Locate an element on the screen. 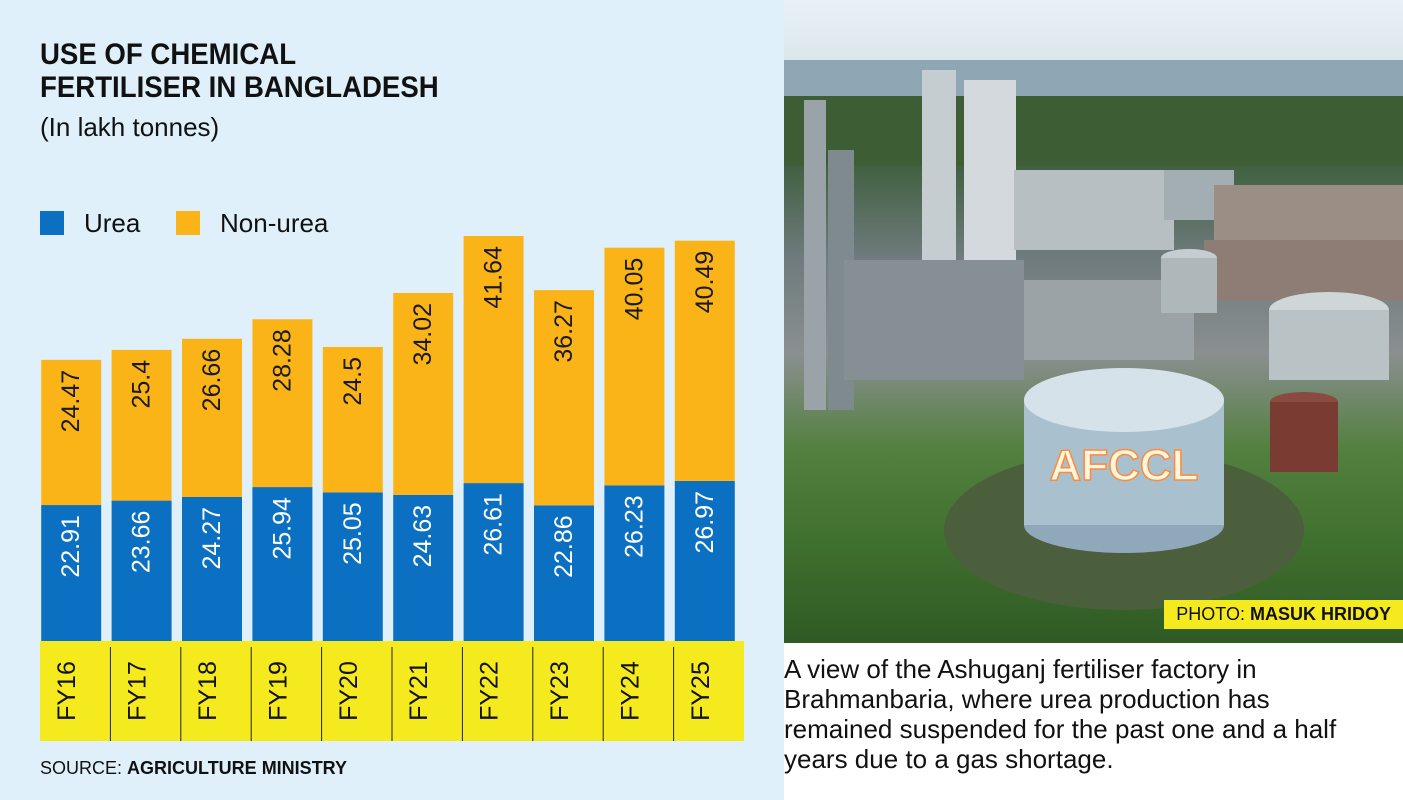 The image size is (1403, 800). bar-urea-fy23 is located at coordinates (564, 573).